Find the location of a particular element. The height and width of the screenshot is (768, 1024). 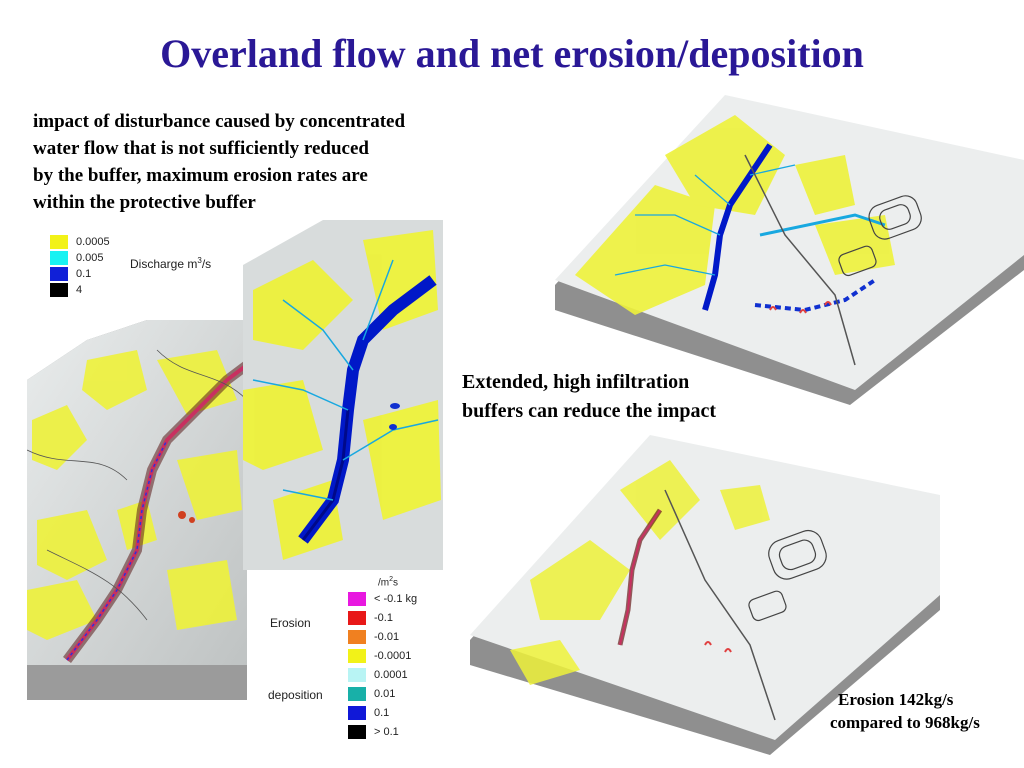

legend-label: 0.0005 is located at coordinates (93, 242).